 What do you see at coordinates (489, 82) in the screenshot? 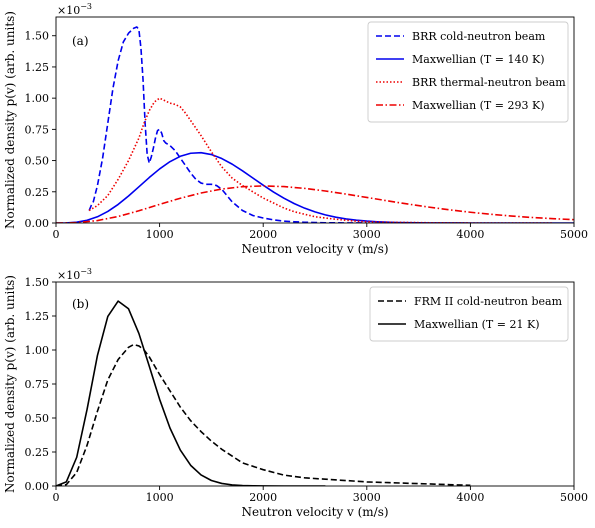
I see `legend-entry: BRR thermal-neutron beam` at bounding box center [489, 82].